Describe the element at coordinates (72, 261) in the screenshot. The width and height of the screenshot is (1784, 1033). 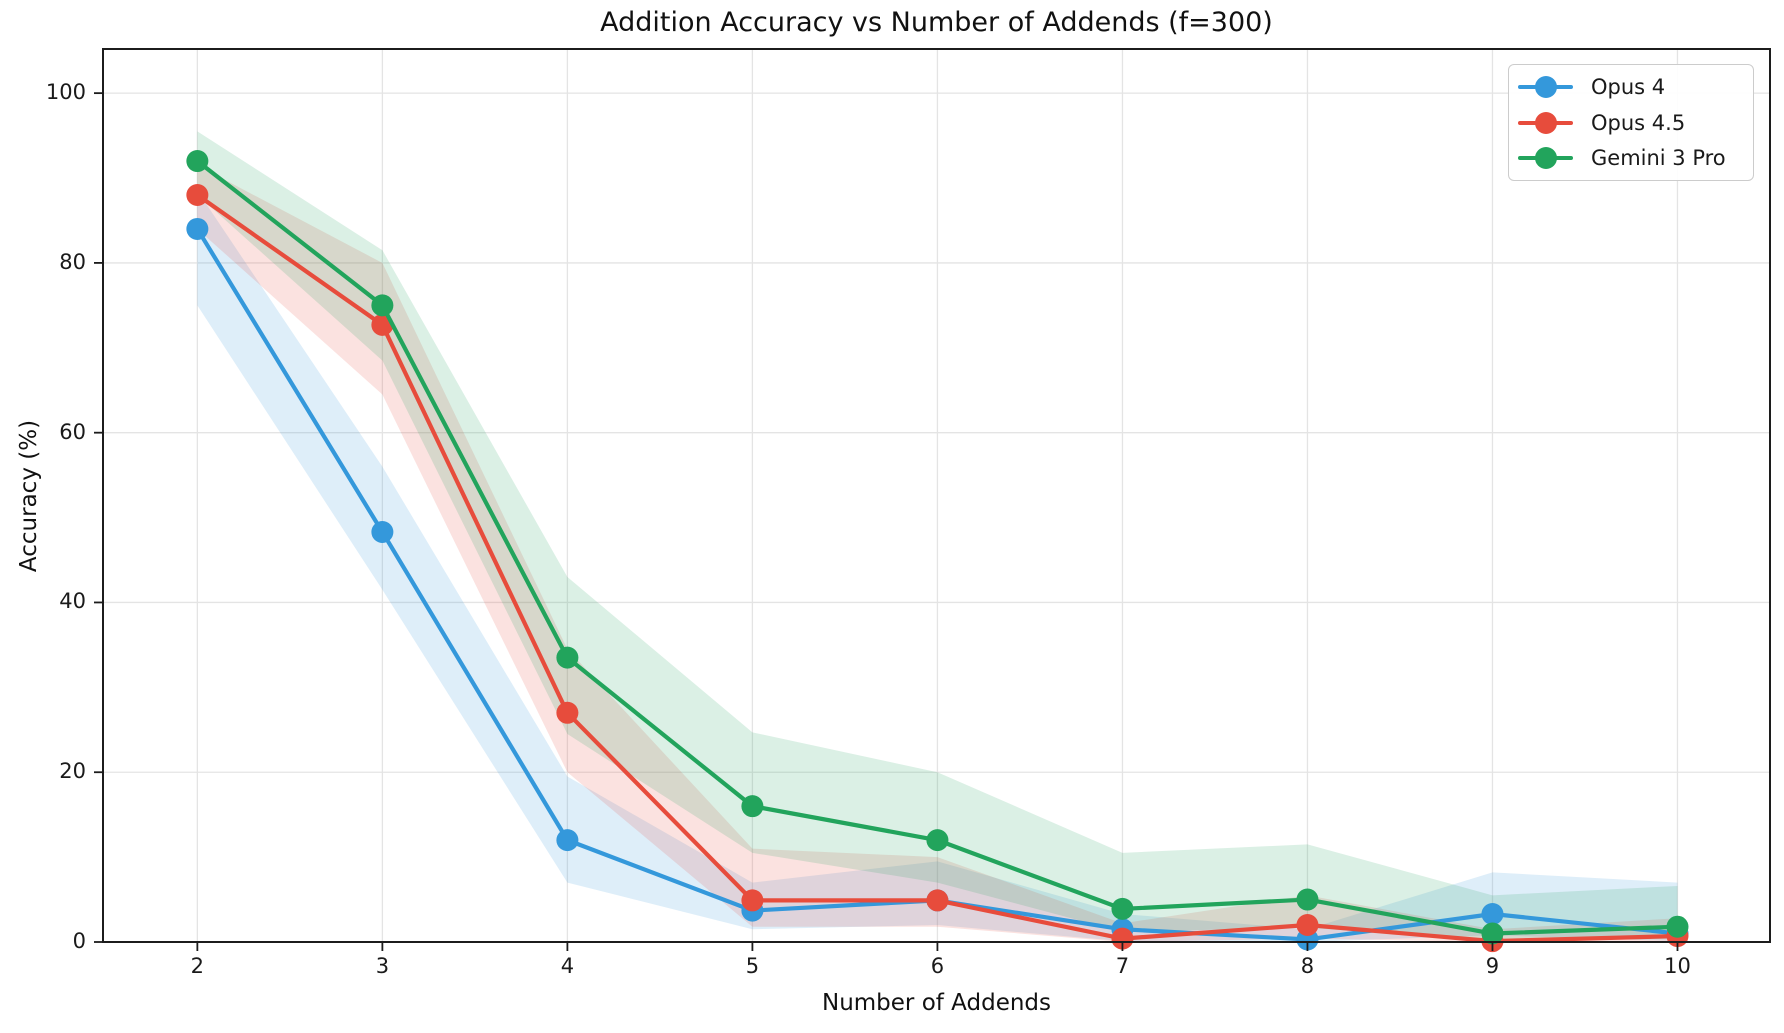
I see `y-tick-label: 80` at that location.